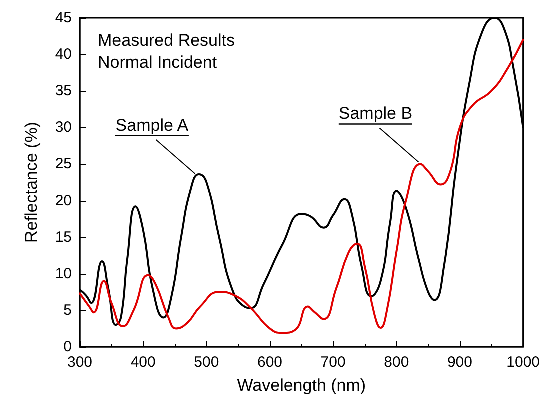 The image size is (551, 410). Describe the element at coordinates (68, 310) in the screenshot. I see `y-tick-label: 5` at that location.